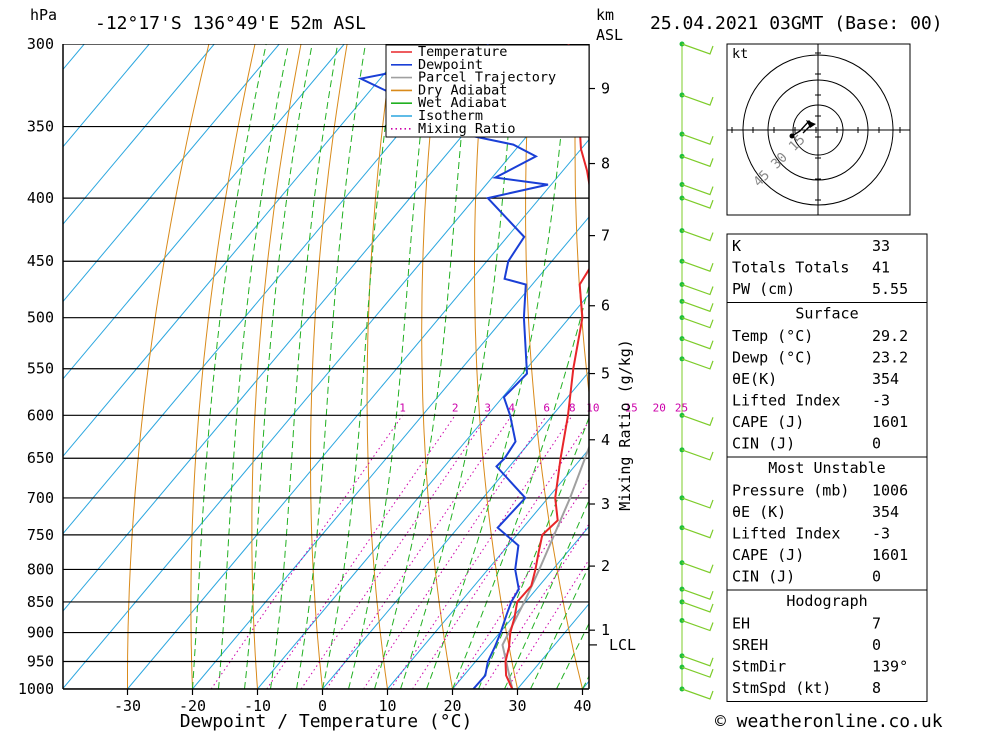 This screenshot has height=733, width=1000. What do you see at coordinates (876, 645) in the screenshot?
I see `hodograph-table-row-value: 0` at bounding box center [876, 645].